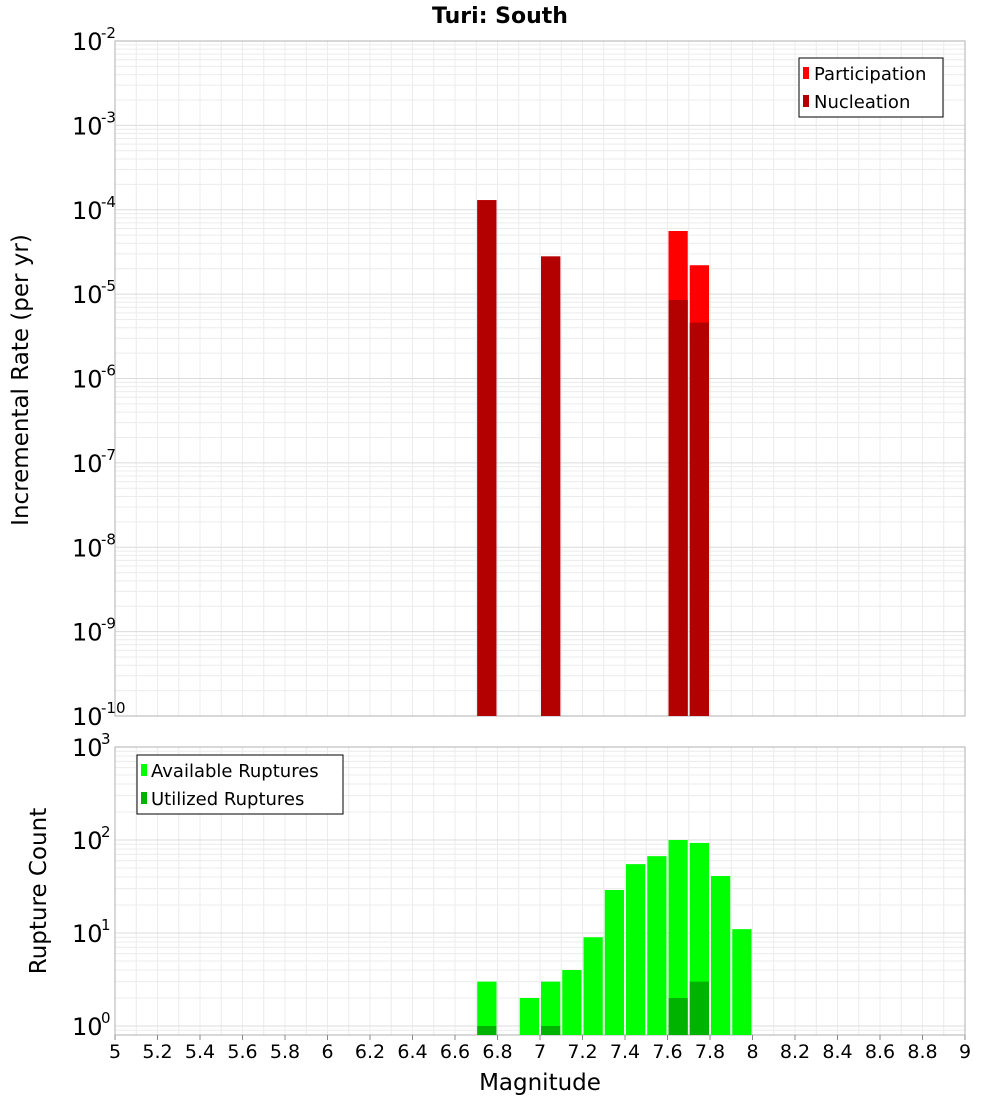 This screenshot has height=1100, width=1000. Describe the element at coordinates (157, 1052) in the screenshot. I see `x-tick-label: 5.2` at that location.